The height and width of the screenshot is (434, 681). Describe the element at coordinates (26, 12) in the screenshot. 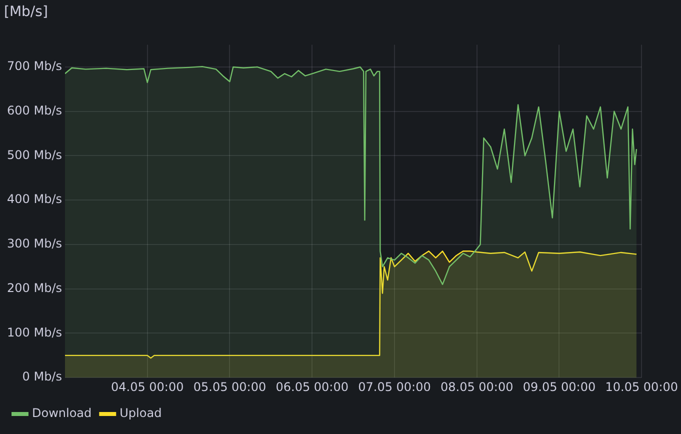

I see `chart-title: [Mb/s]` at that location.